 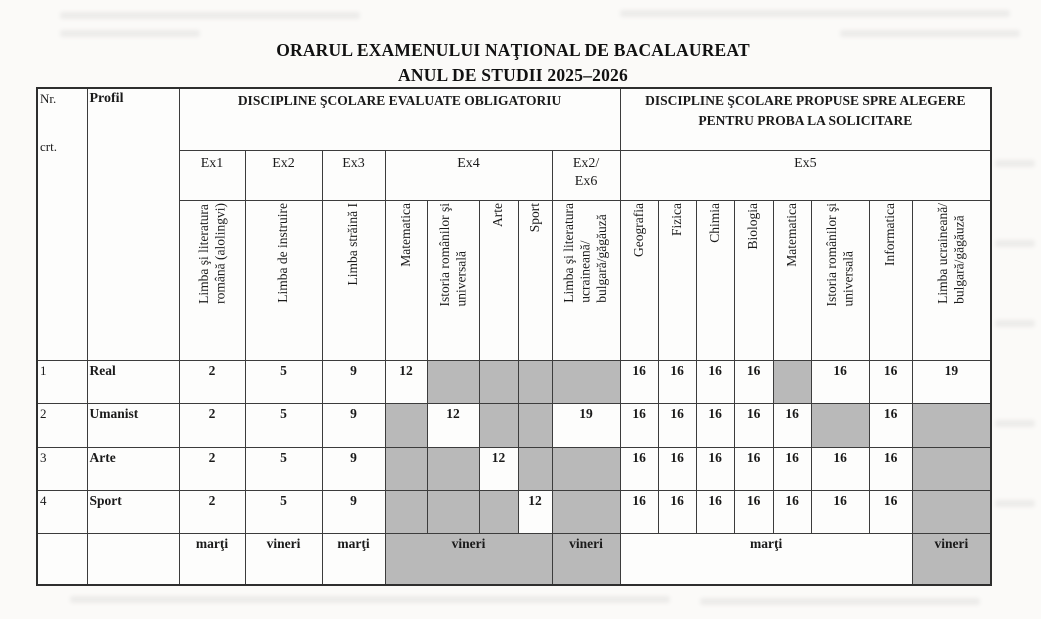 What do you see at coordinates (586, 175) in the screenshot?
I see `exam-ex2-ex6: Ex2/ Ex6` at bounding box center [586, 175].